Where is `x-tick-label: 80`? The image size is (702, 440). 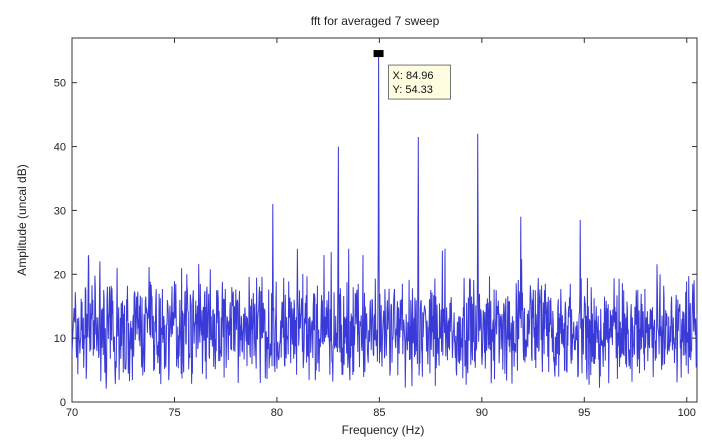
x-tick-label: 80 is located at coordinates (277, 413).